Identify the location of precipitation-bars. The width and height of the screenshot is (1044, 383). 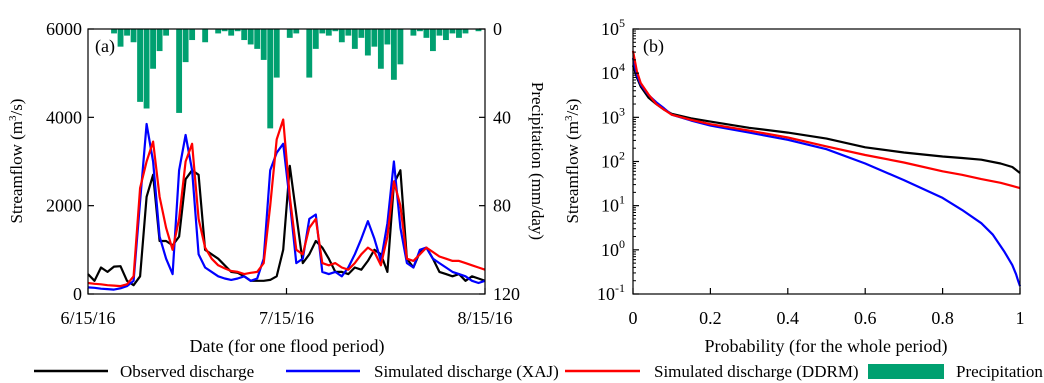
(296, 79).